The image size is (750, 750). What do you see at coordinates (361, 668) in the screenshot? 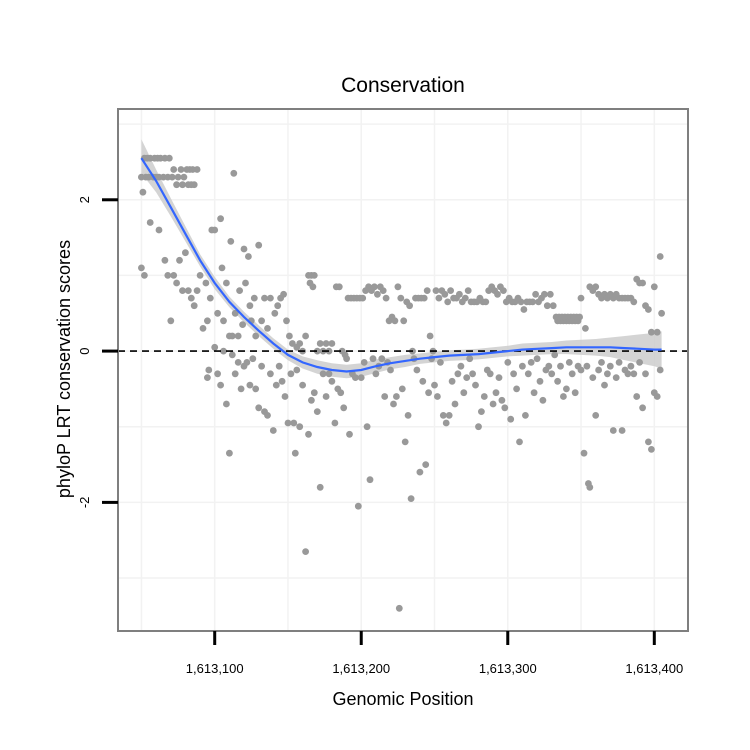
I see `x-tick-label: 1,613,200` at bounding box center [361, 668].